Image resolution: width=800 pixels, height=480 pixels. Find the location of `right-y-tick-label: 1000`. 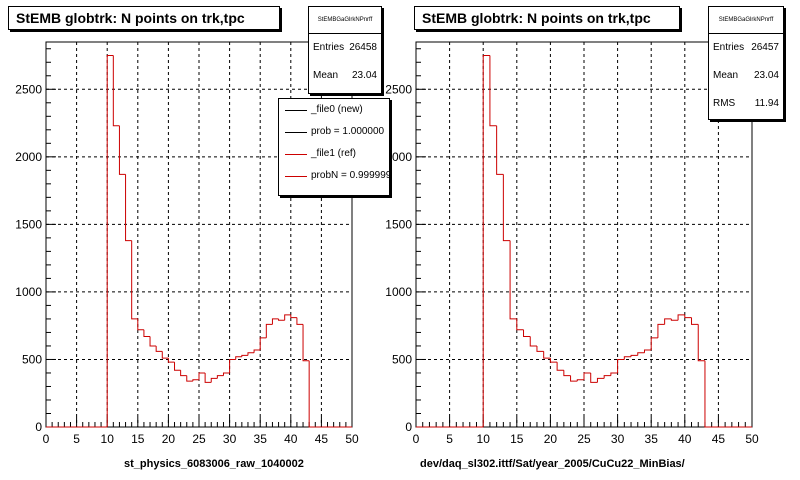

right-y-tick-label: 1000 is located at coordinates (398, 292).